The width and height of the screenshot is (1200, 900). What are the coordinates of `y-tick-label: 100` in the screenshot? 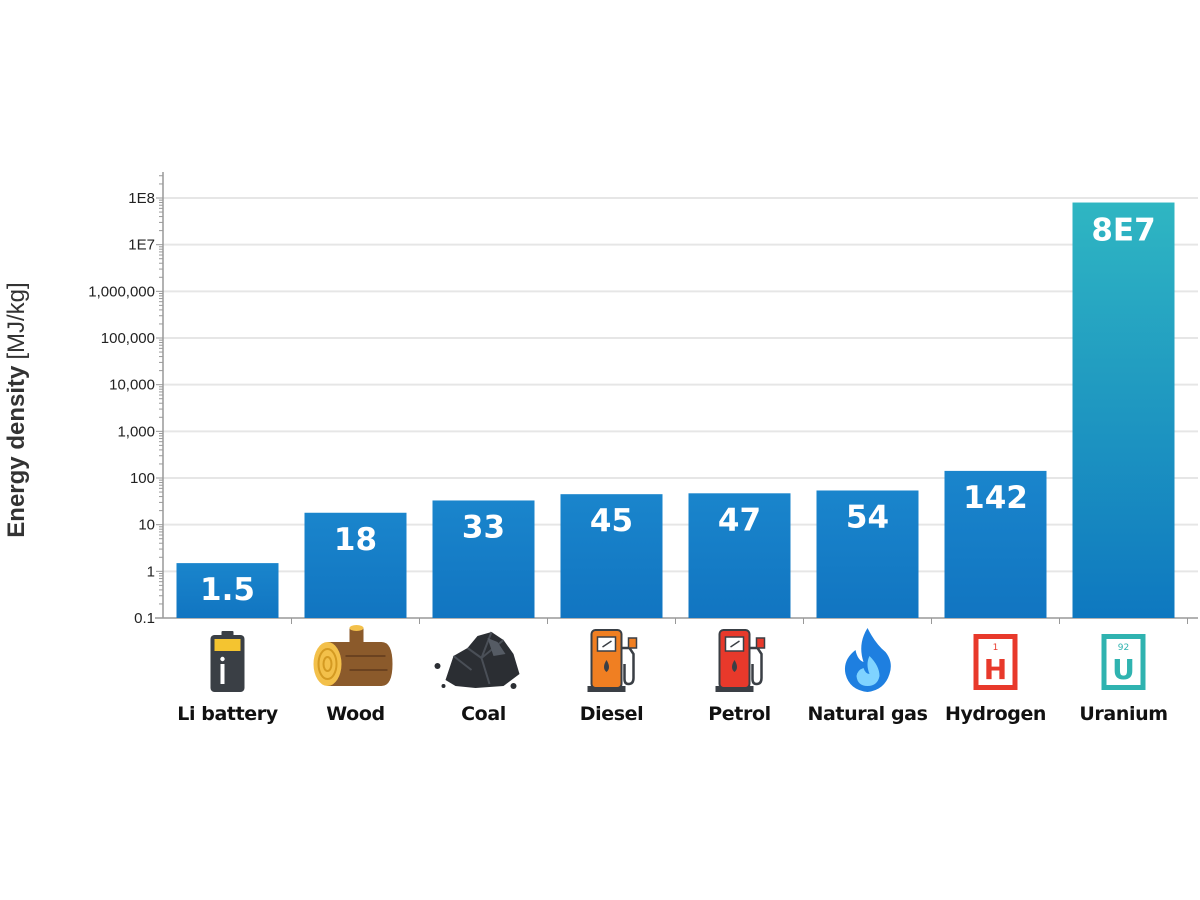 It's located at (142, 478).